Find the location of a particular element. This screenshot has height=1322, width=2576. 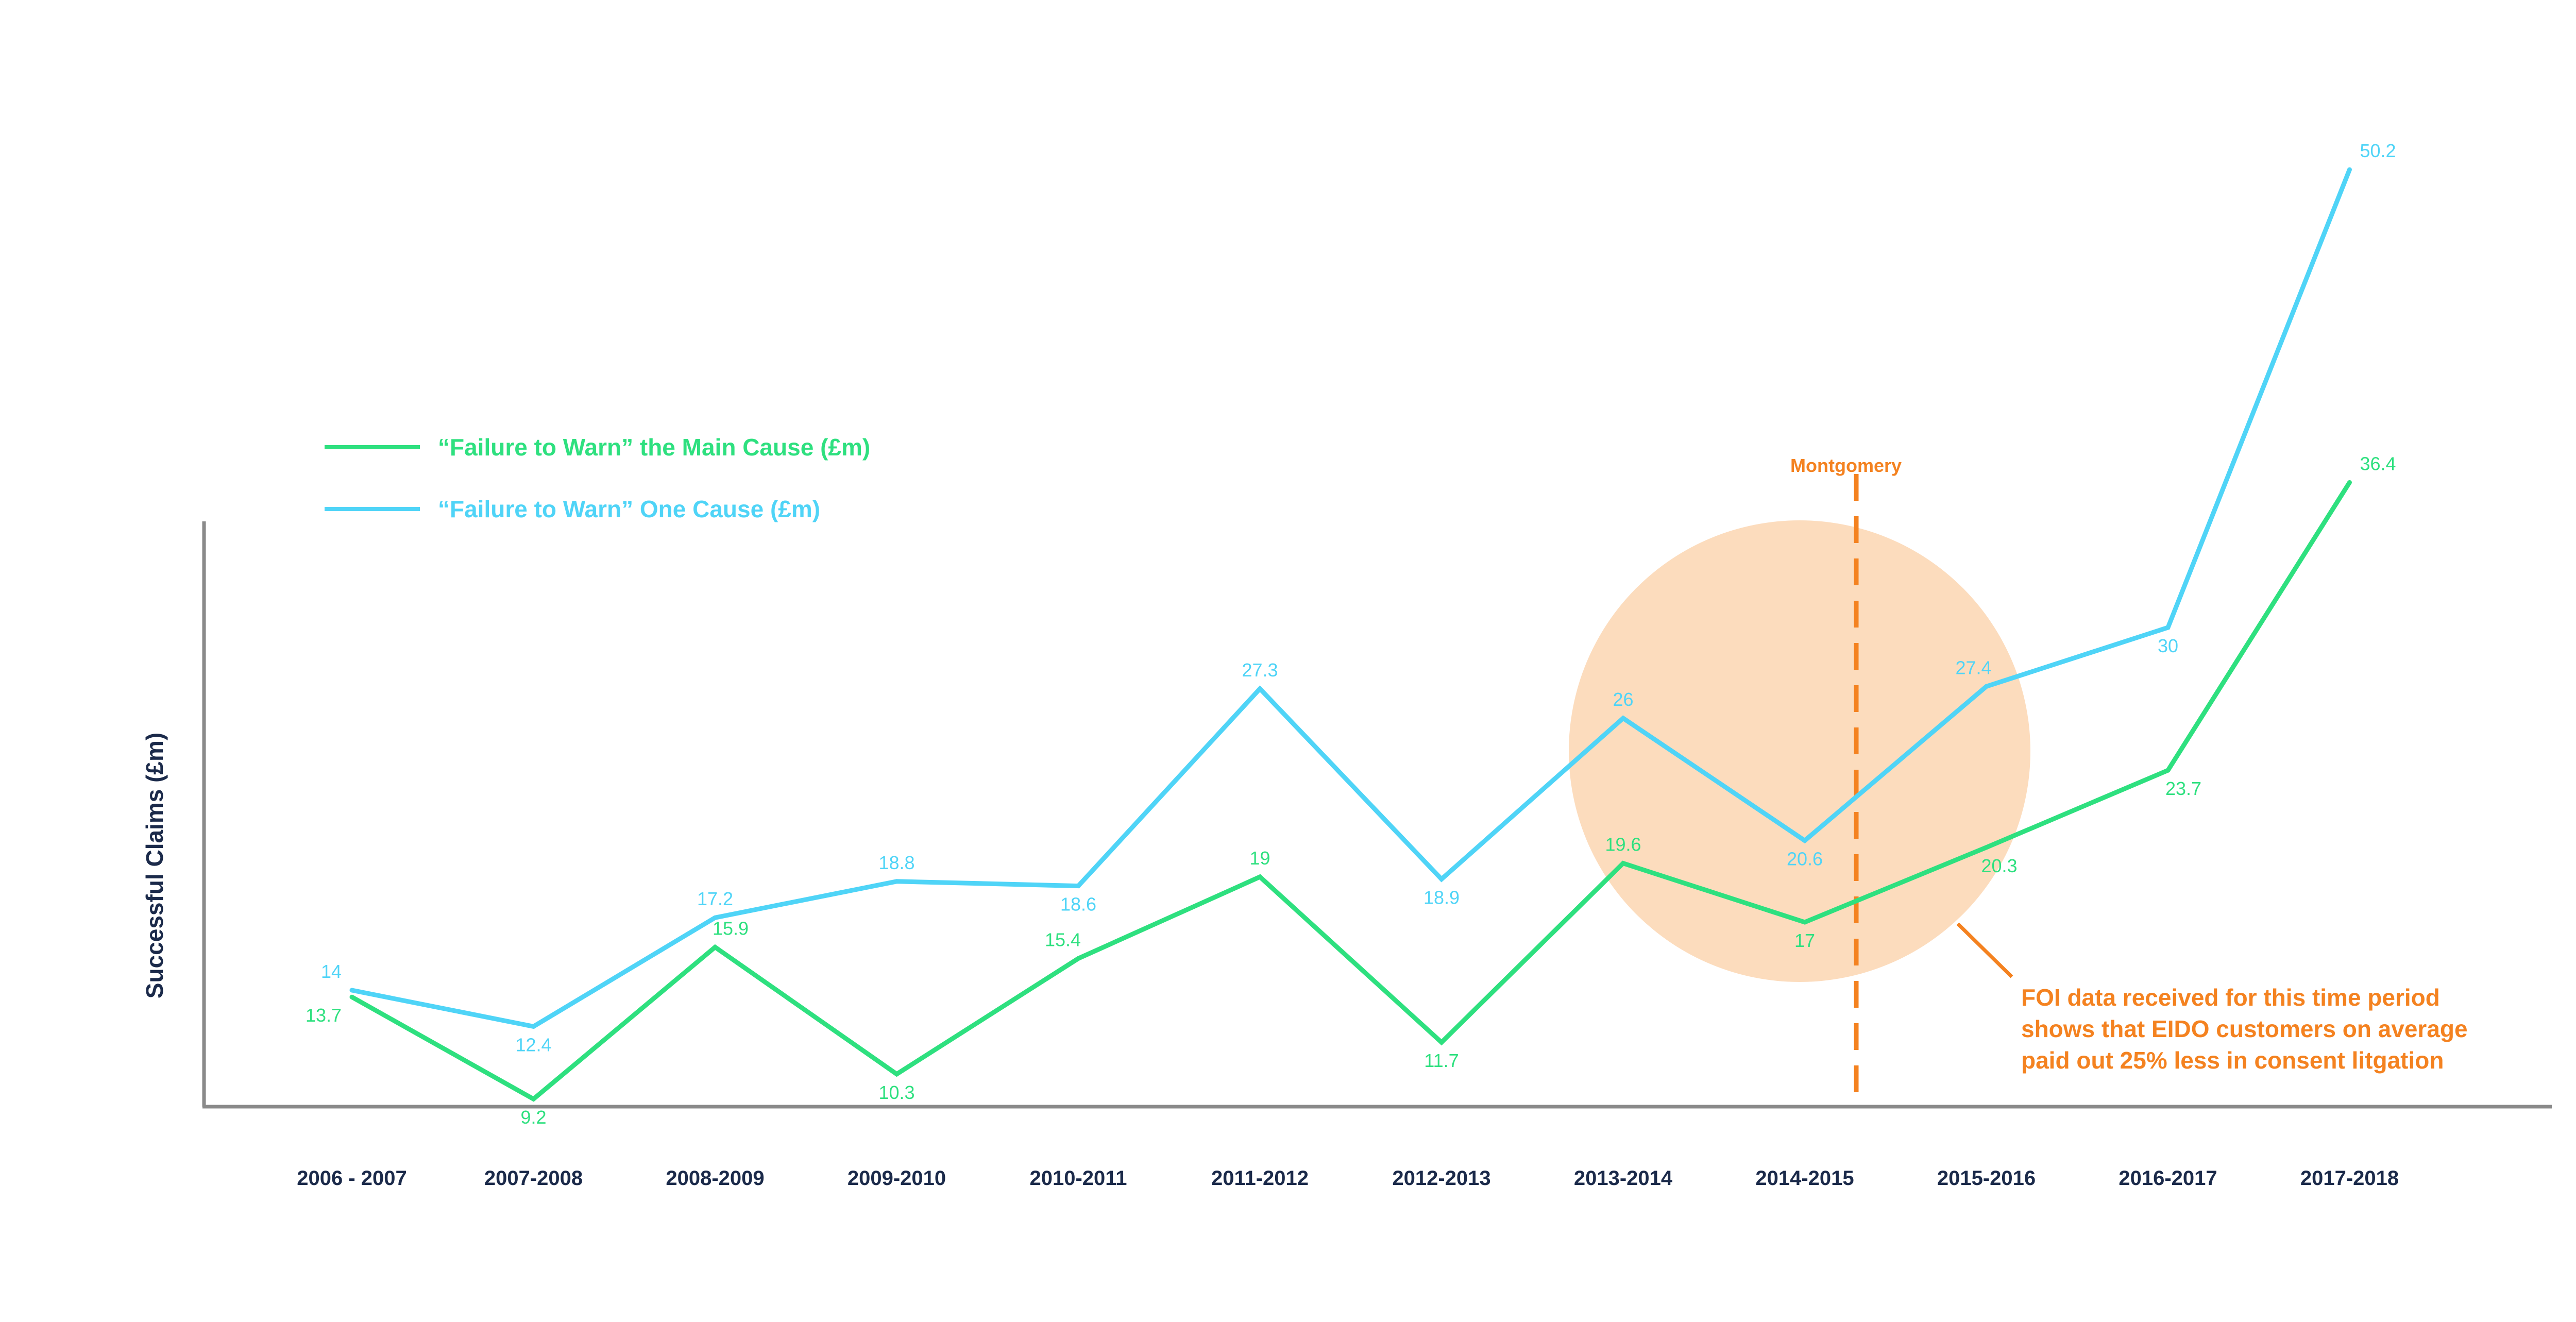

data-label: 12.4 is located at coordinates (533, 1044).